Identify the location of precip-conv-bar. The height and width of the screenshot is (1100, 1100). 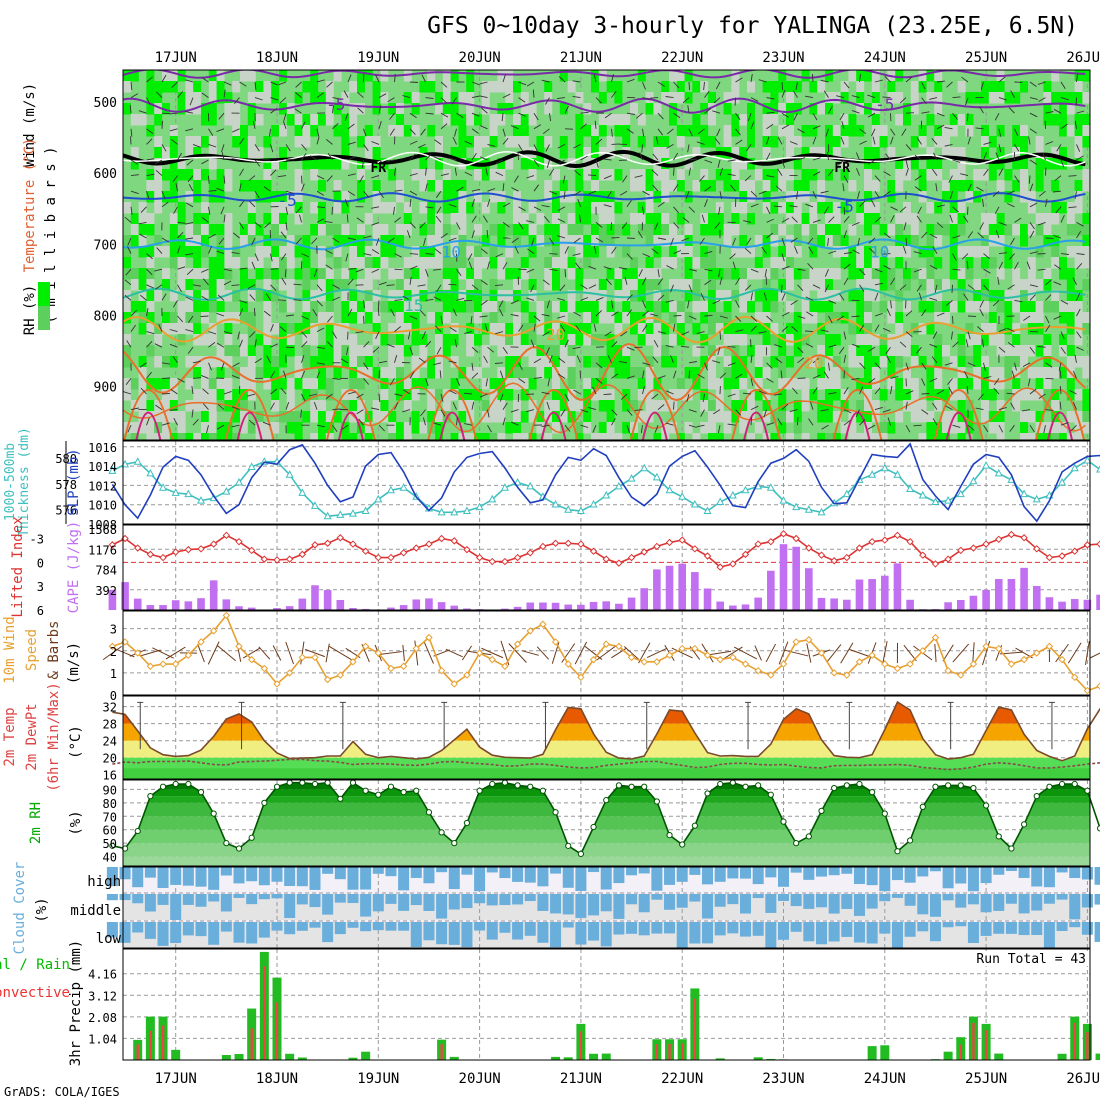
(150, 1045).